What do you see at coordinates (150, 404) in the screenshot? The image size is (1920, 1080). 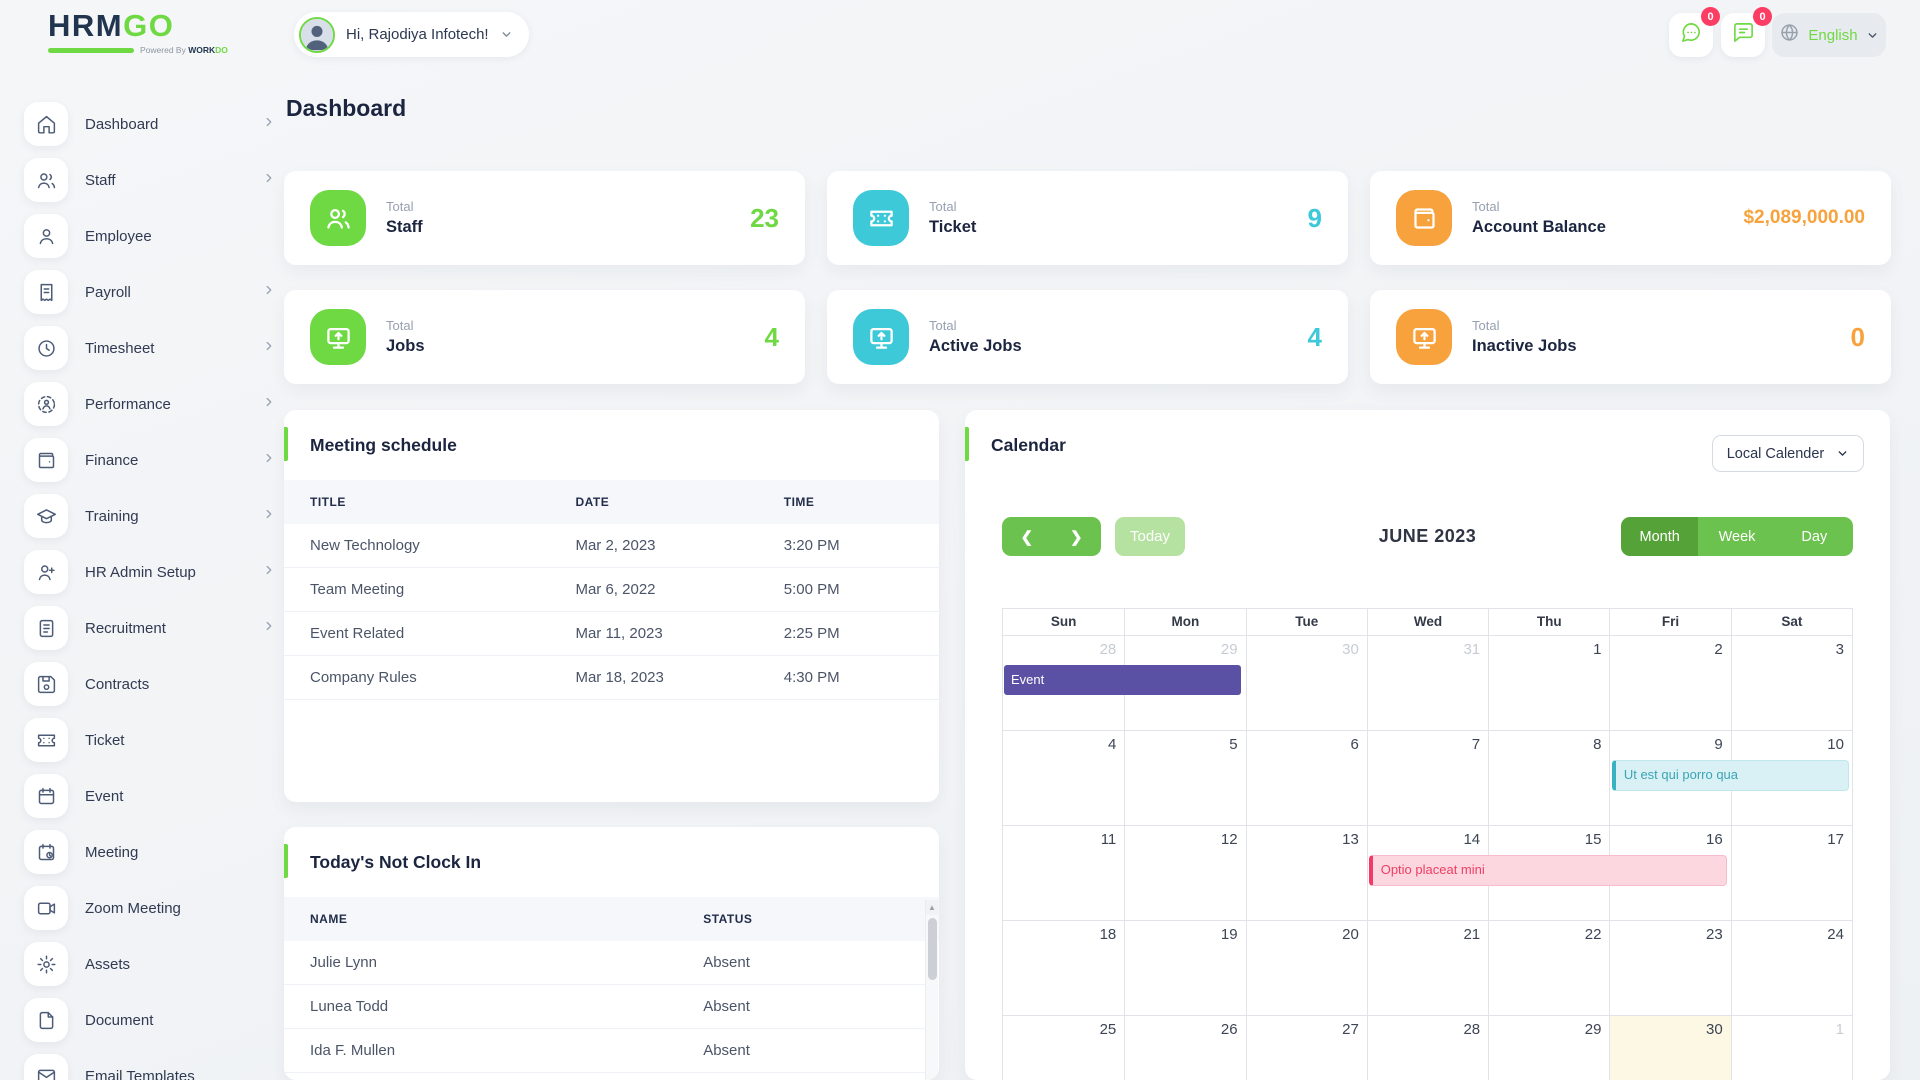 I see `sidebar-item-performance: Performance` at bounding box center [150, 404].